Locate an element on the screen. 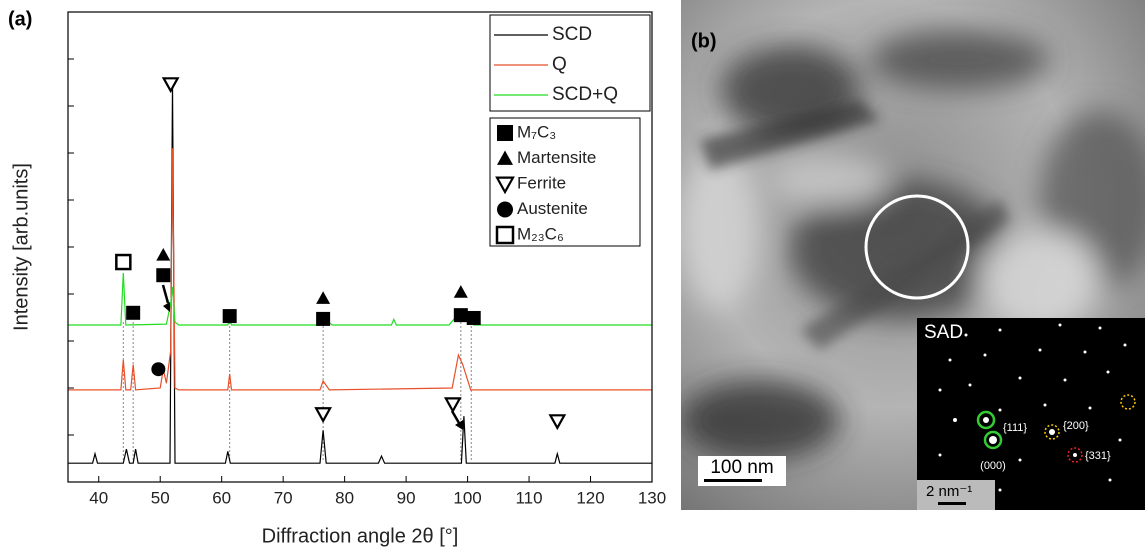 This screenshot has height=556, width=1145. y-axis-title: Intensity [arb.units] is located at coordinates (21, 247).